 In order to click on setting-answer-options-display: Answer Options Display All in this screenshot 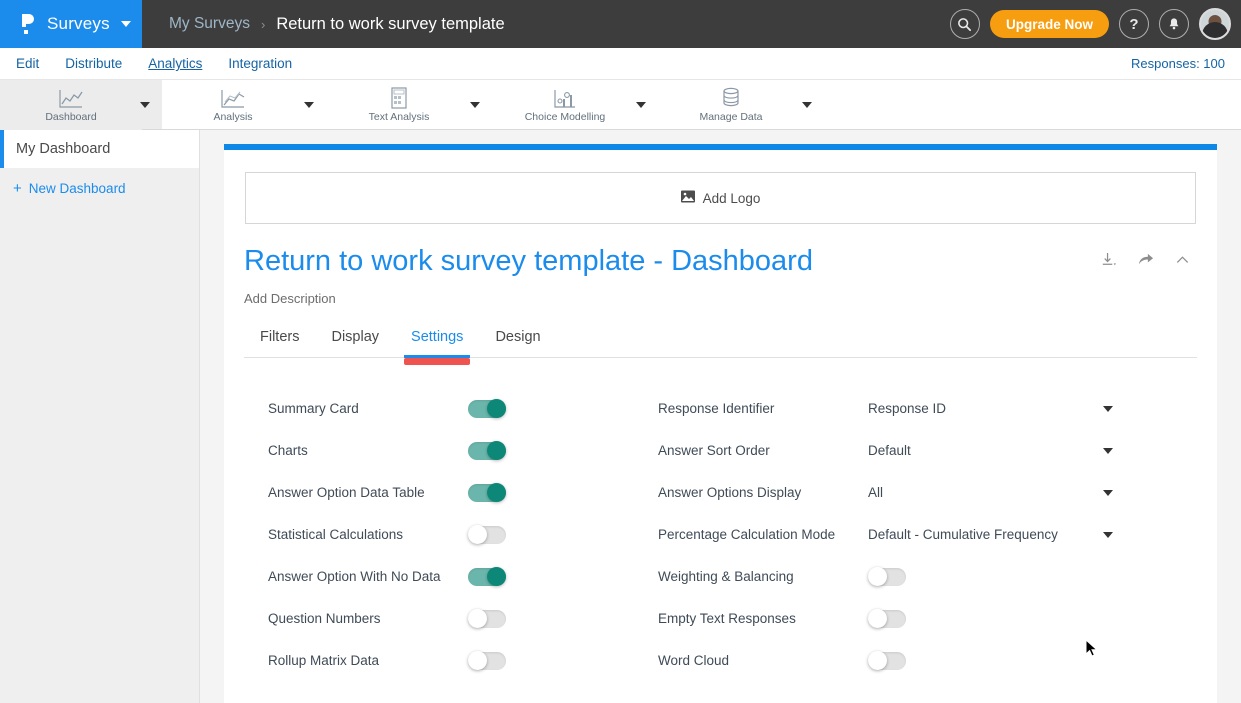, I will do `click(927, 493)`.